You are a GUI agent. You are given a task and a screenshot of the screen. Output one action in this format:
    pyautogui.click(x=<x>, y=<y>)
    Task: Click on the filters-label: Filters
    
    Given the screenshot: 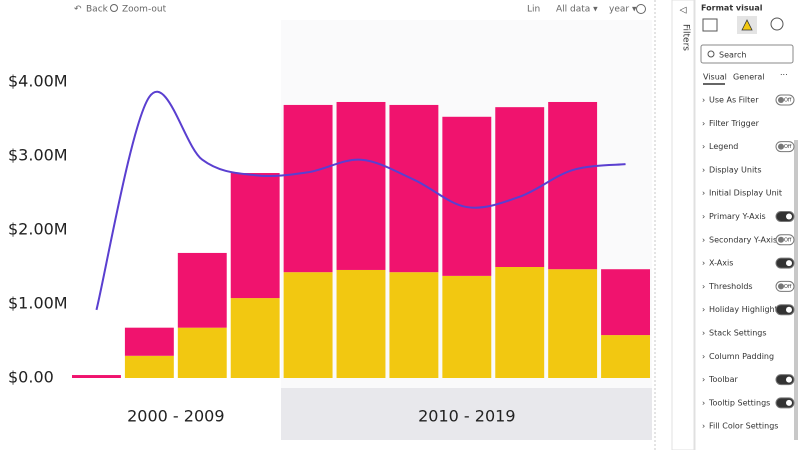 What is the action you would take?
    pyautogui.click(x=686, y=37)
    